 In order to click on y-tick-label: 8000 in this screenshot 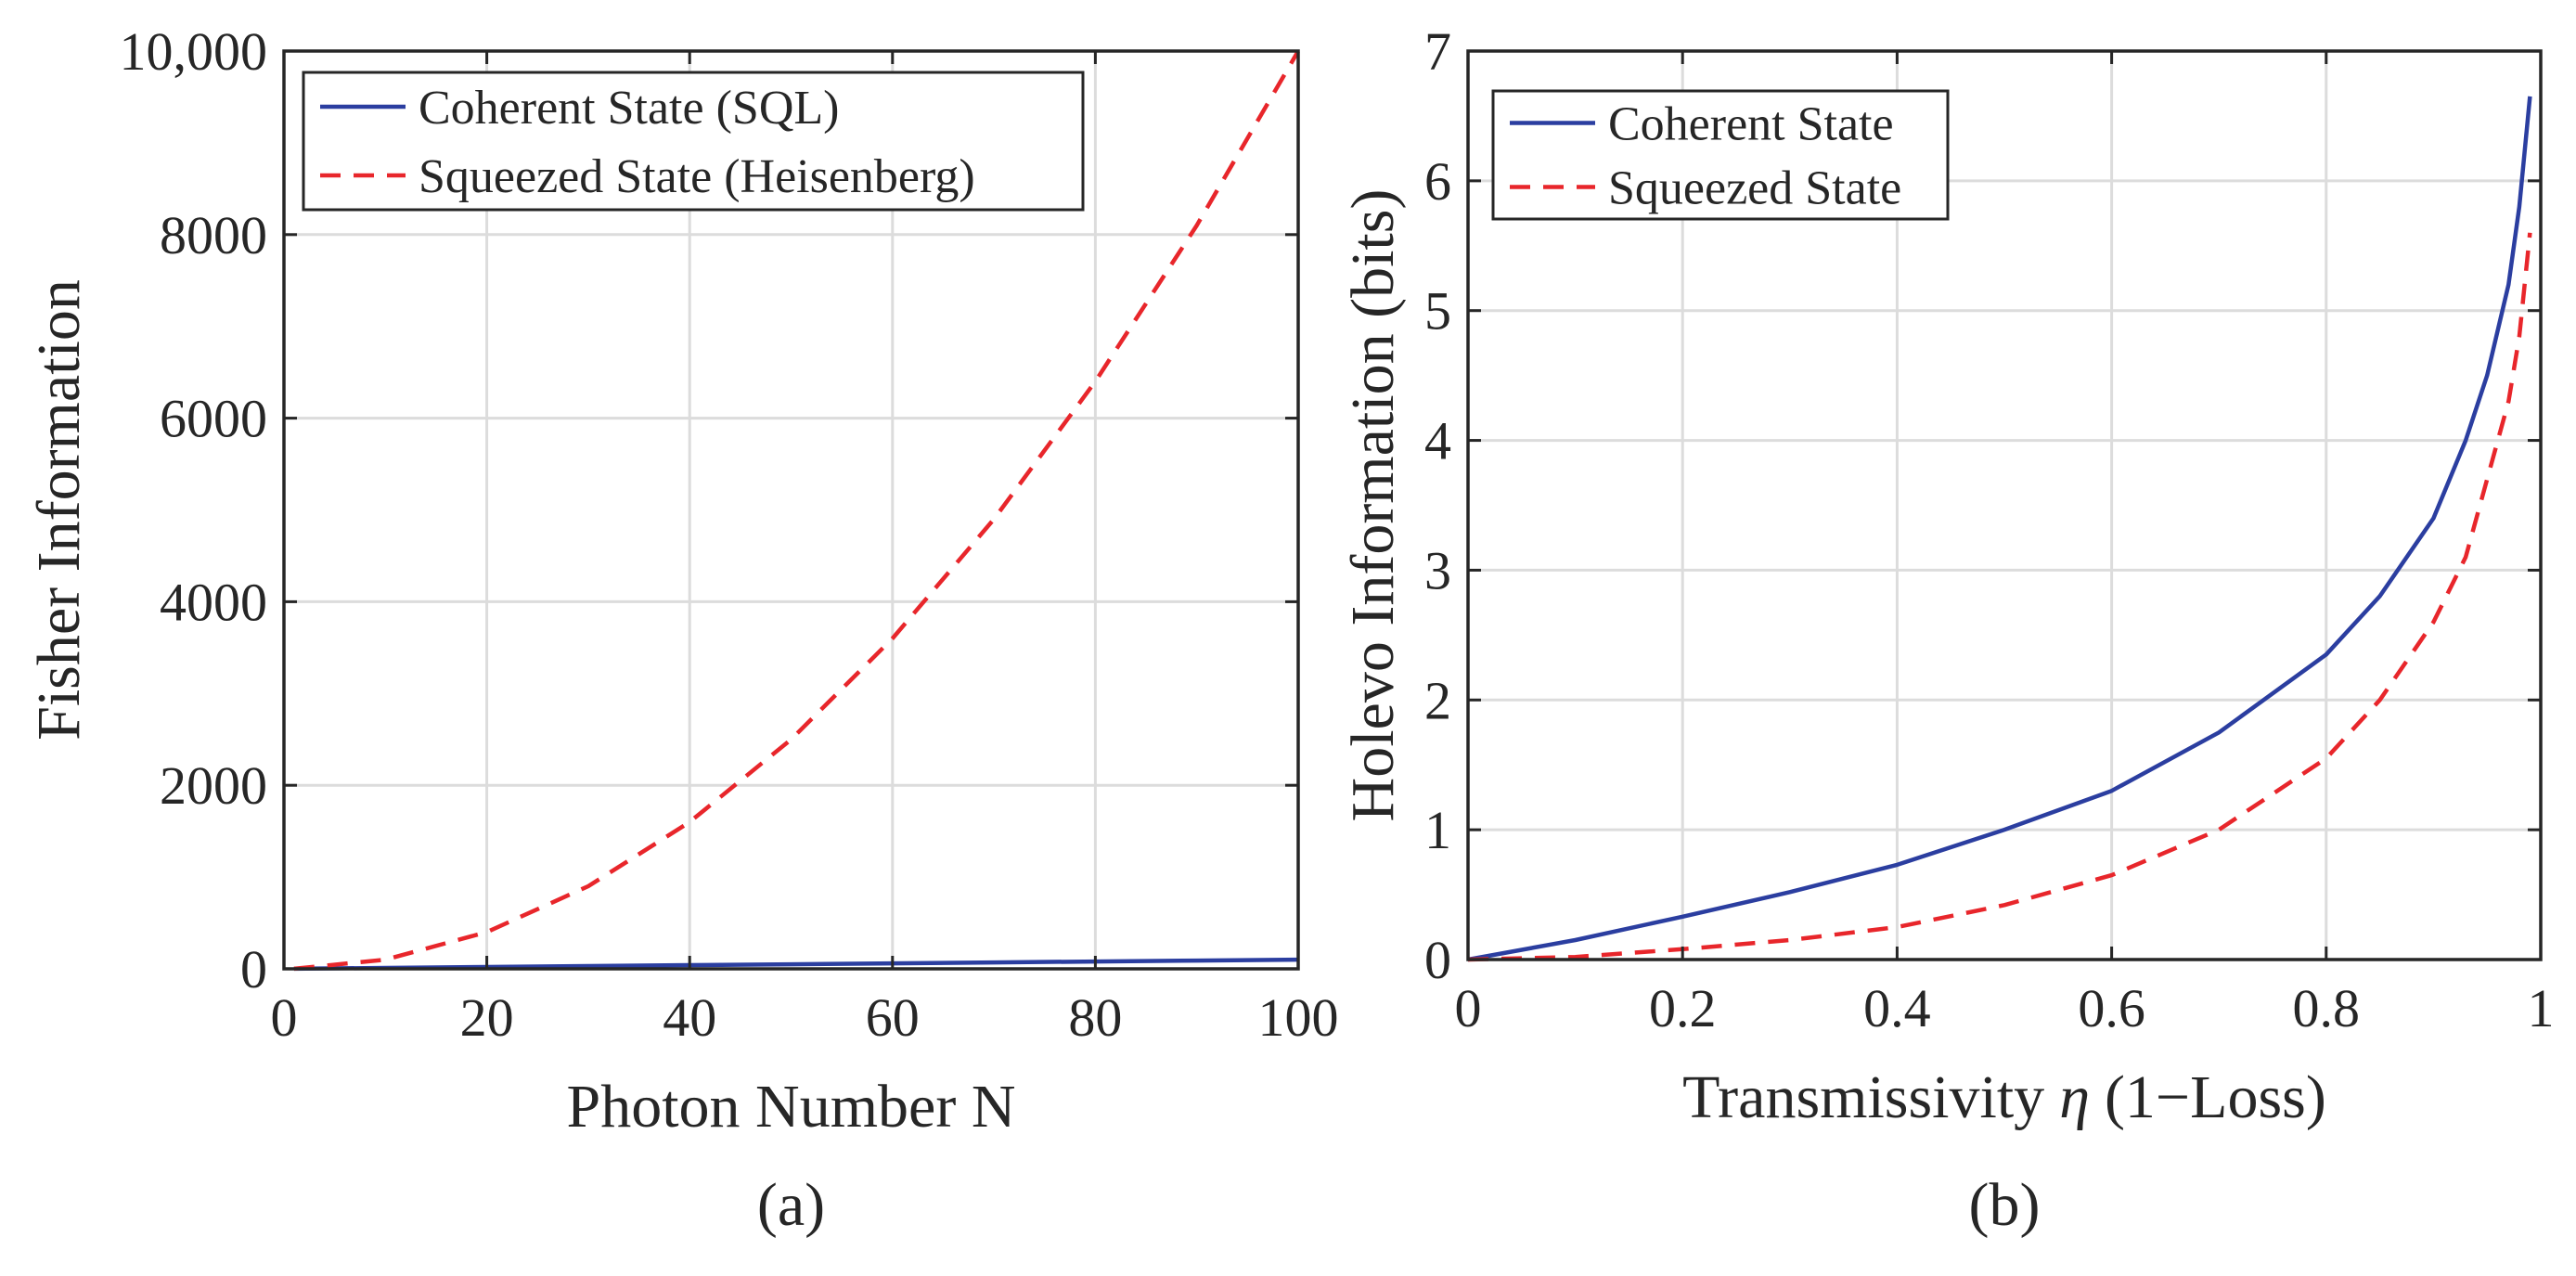, I will do `click(213, 235)`.